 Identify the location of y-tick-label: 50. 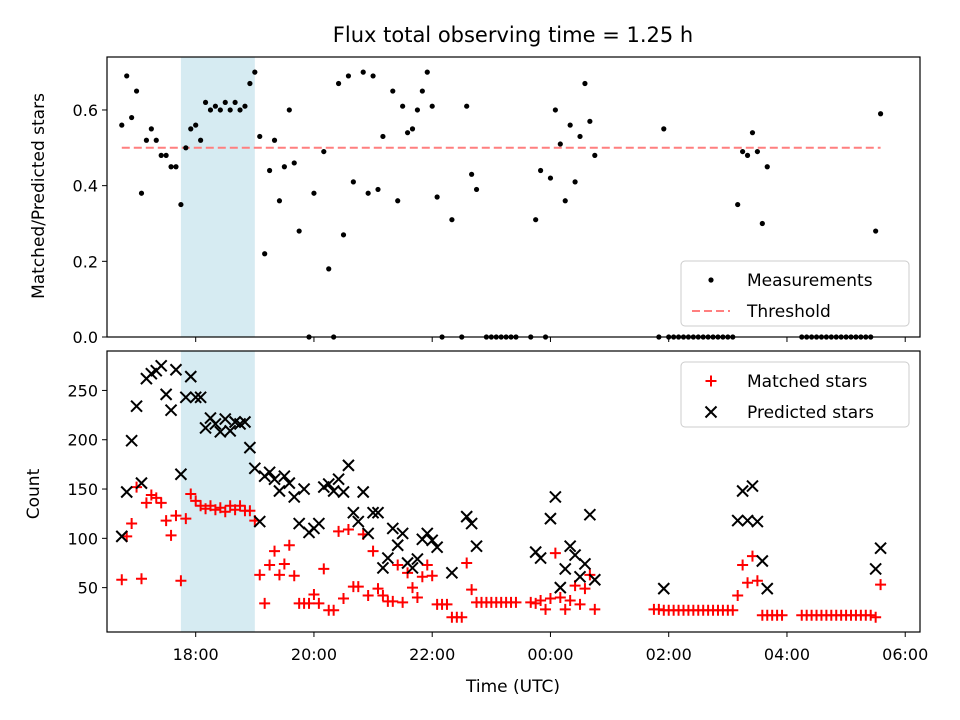
(88, 588).